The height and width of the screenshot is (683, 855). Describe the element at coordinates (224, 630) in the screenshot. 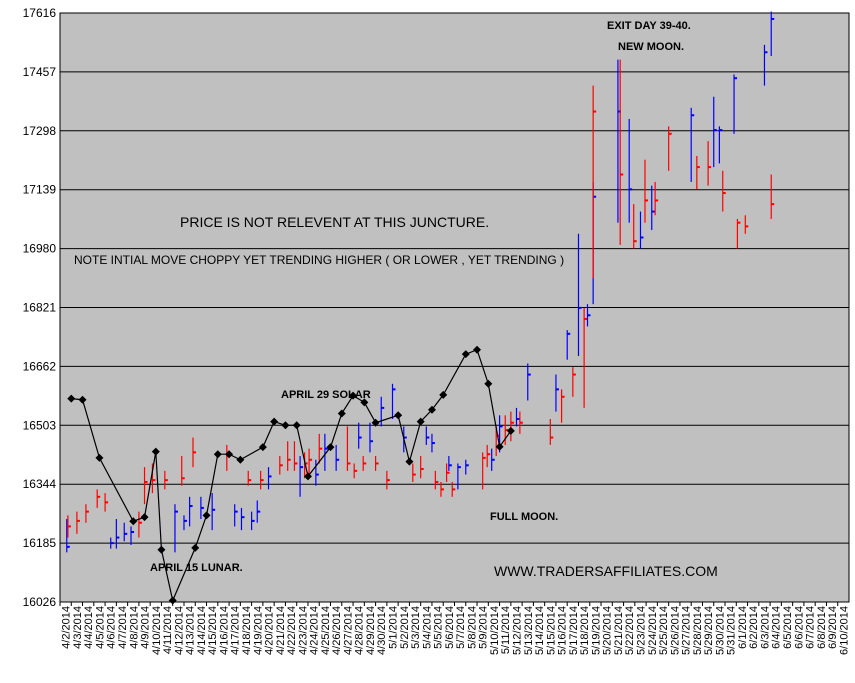

I see `x-tick-label: 4/16/2014` at that location.